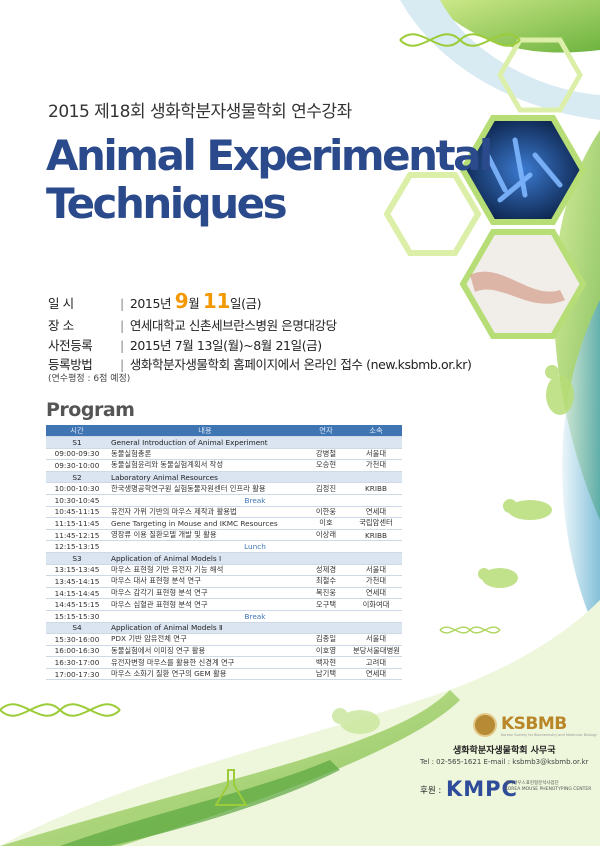 The image size is (600, 846). What do you see at coordinates (61, 303) in the screenshot?
I see `date-label: 일 시` at bounding box center [61, 303].